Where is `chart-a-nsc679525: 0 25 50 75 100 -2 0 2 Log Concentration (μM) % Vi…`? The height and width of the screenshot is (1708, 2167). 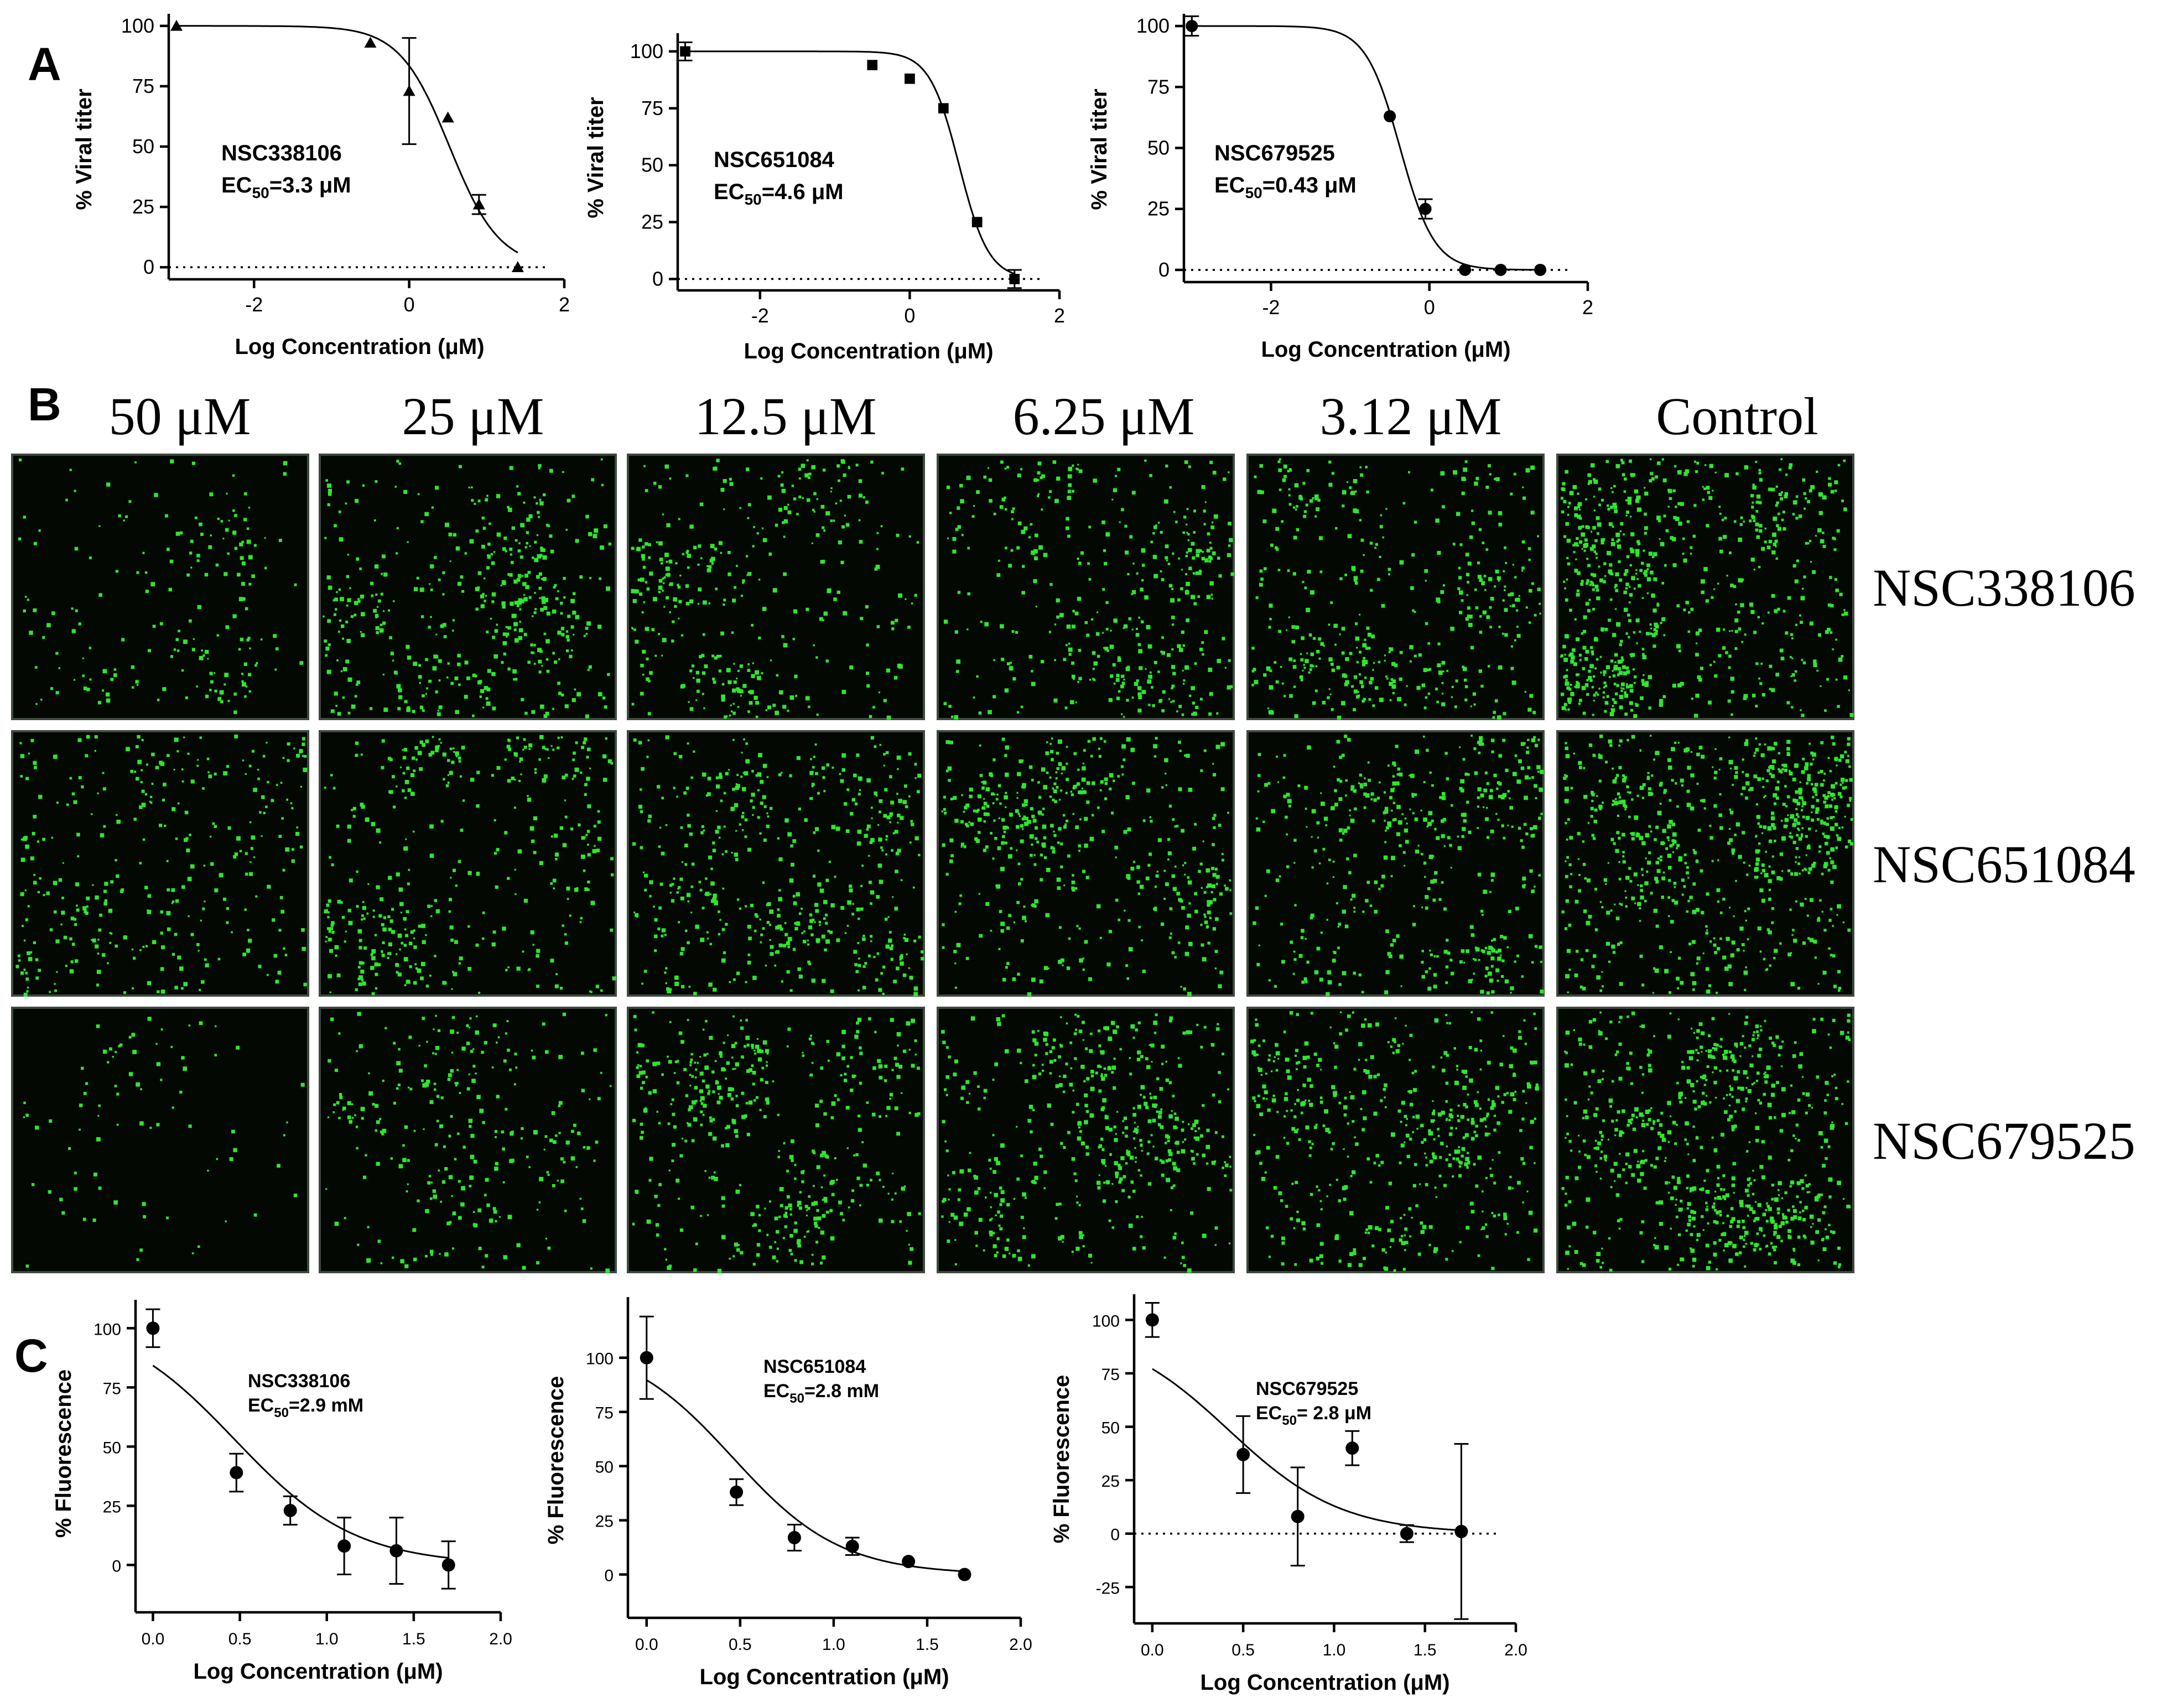 chart-a-nsc679525: 0 25 50 75 100 -2 0 2 Log Concentration (μM) % Vi… is located at coordinates (1340, 188).